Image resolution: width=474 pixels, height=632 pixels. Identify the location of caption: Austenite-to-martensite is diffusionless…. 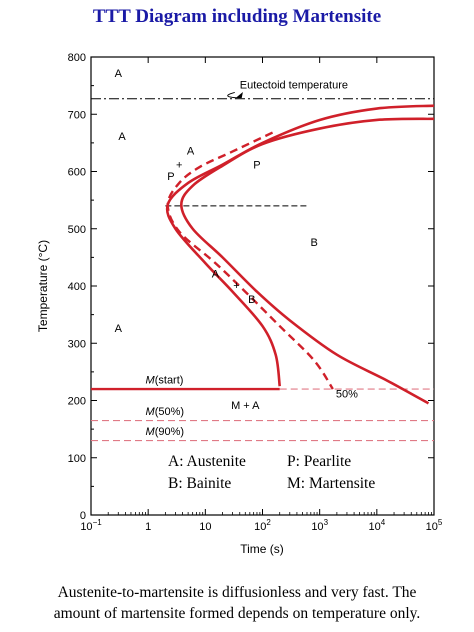
(237, 603).